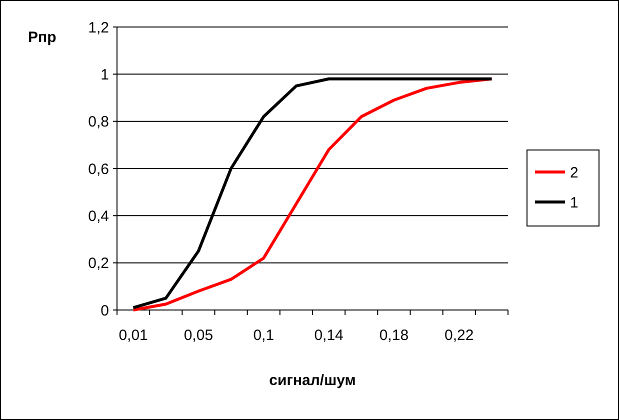  Describe the element at coordinates (574, 203) in the screenshot. I see `legend-label: 1` at that location.